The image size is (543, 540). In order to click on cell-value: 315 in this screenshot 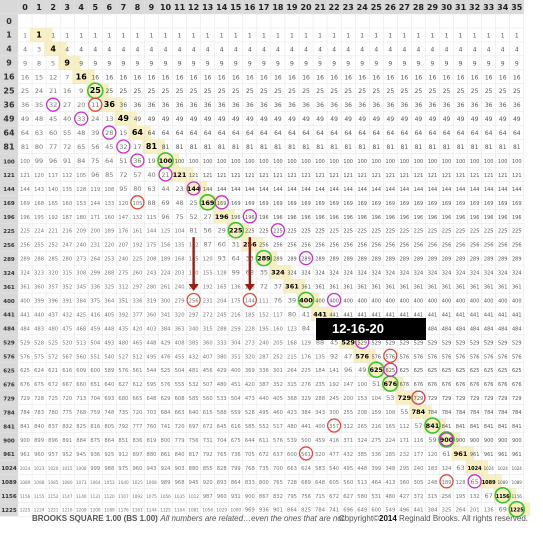, I will do `click(208, 329)`.